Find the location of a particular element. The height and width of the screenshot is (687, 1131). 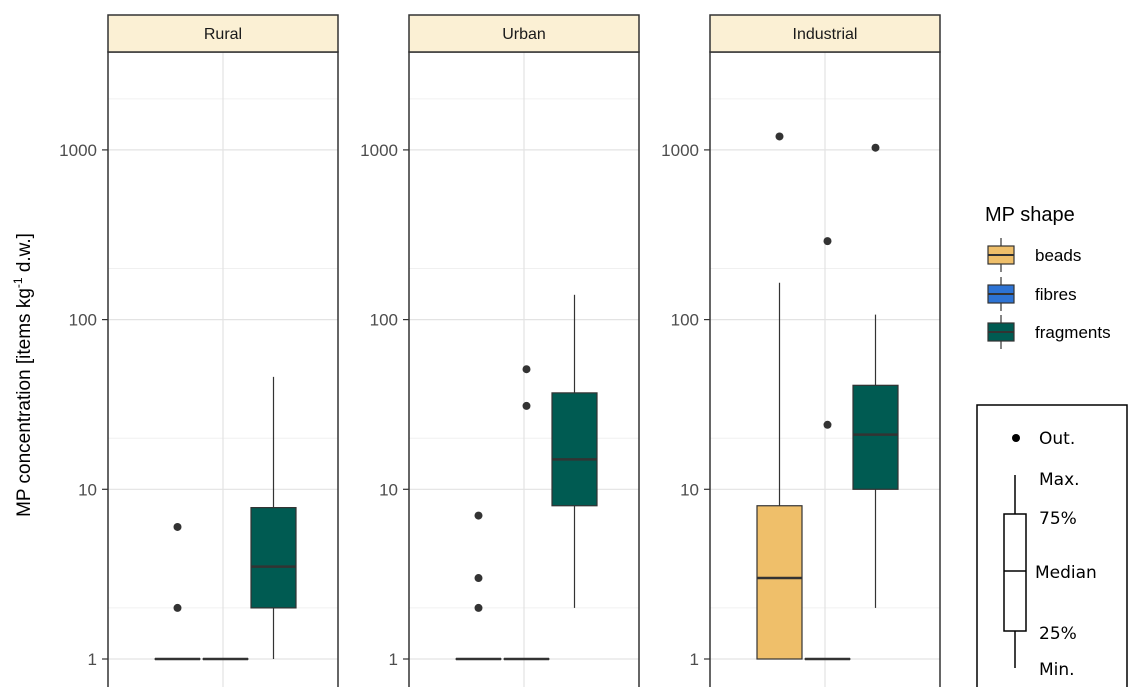

legend-label: fragments is located at coordinates (1073, 332).